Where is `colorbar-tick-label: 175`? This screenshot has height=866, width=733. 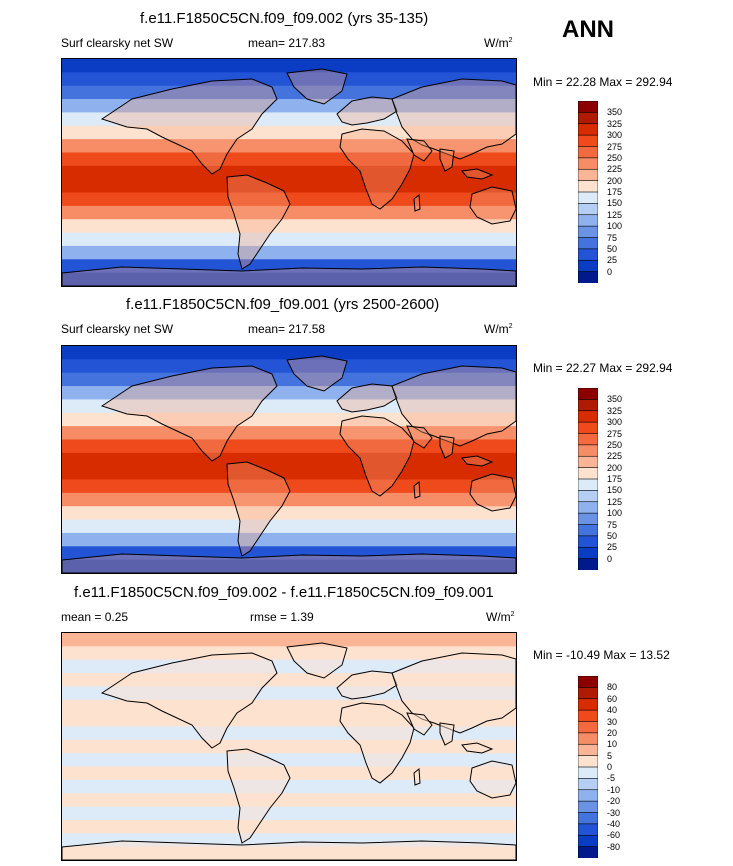
colorbar-tick-label: 175 is located at coordinates (615, 192).